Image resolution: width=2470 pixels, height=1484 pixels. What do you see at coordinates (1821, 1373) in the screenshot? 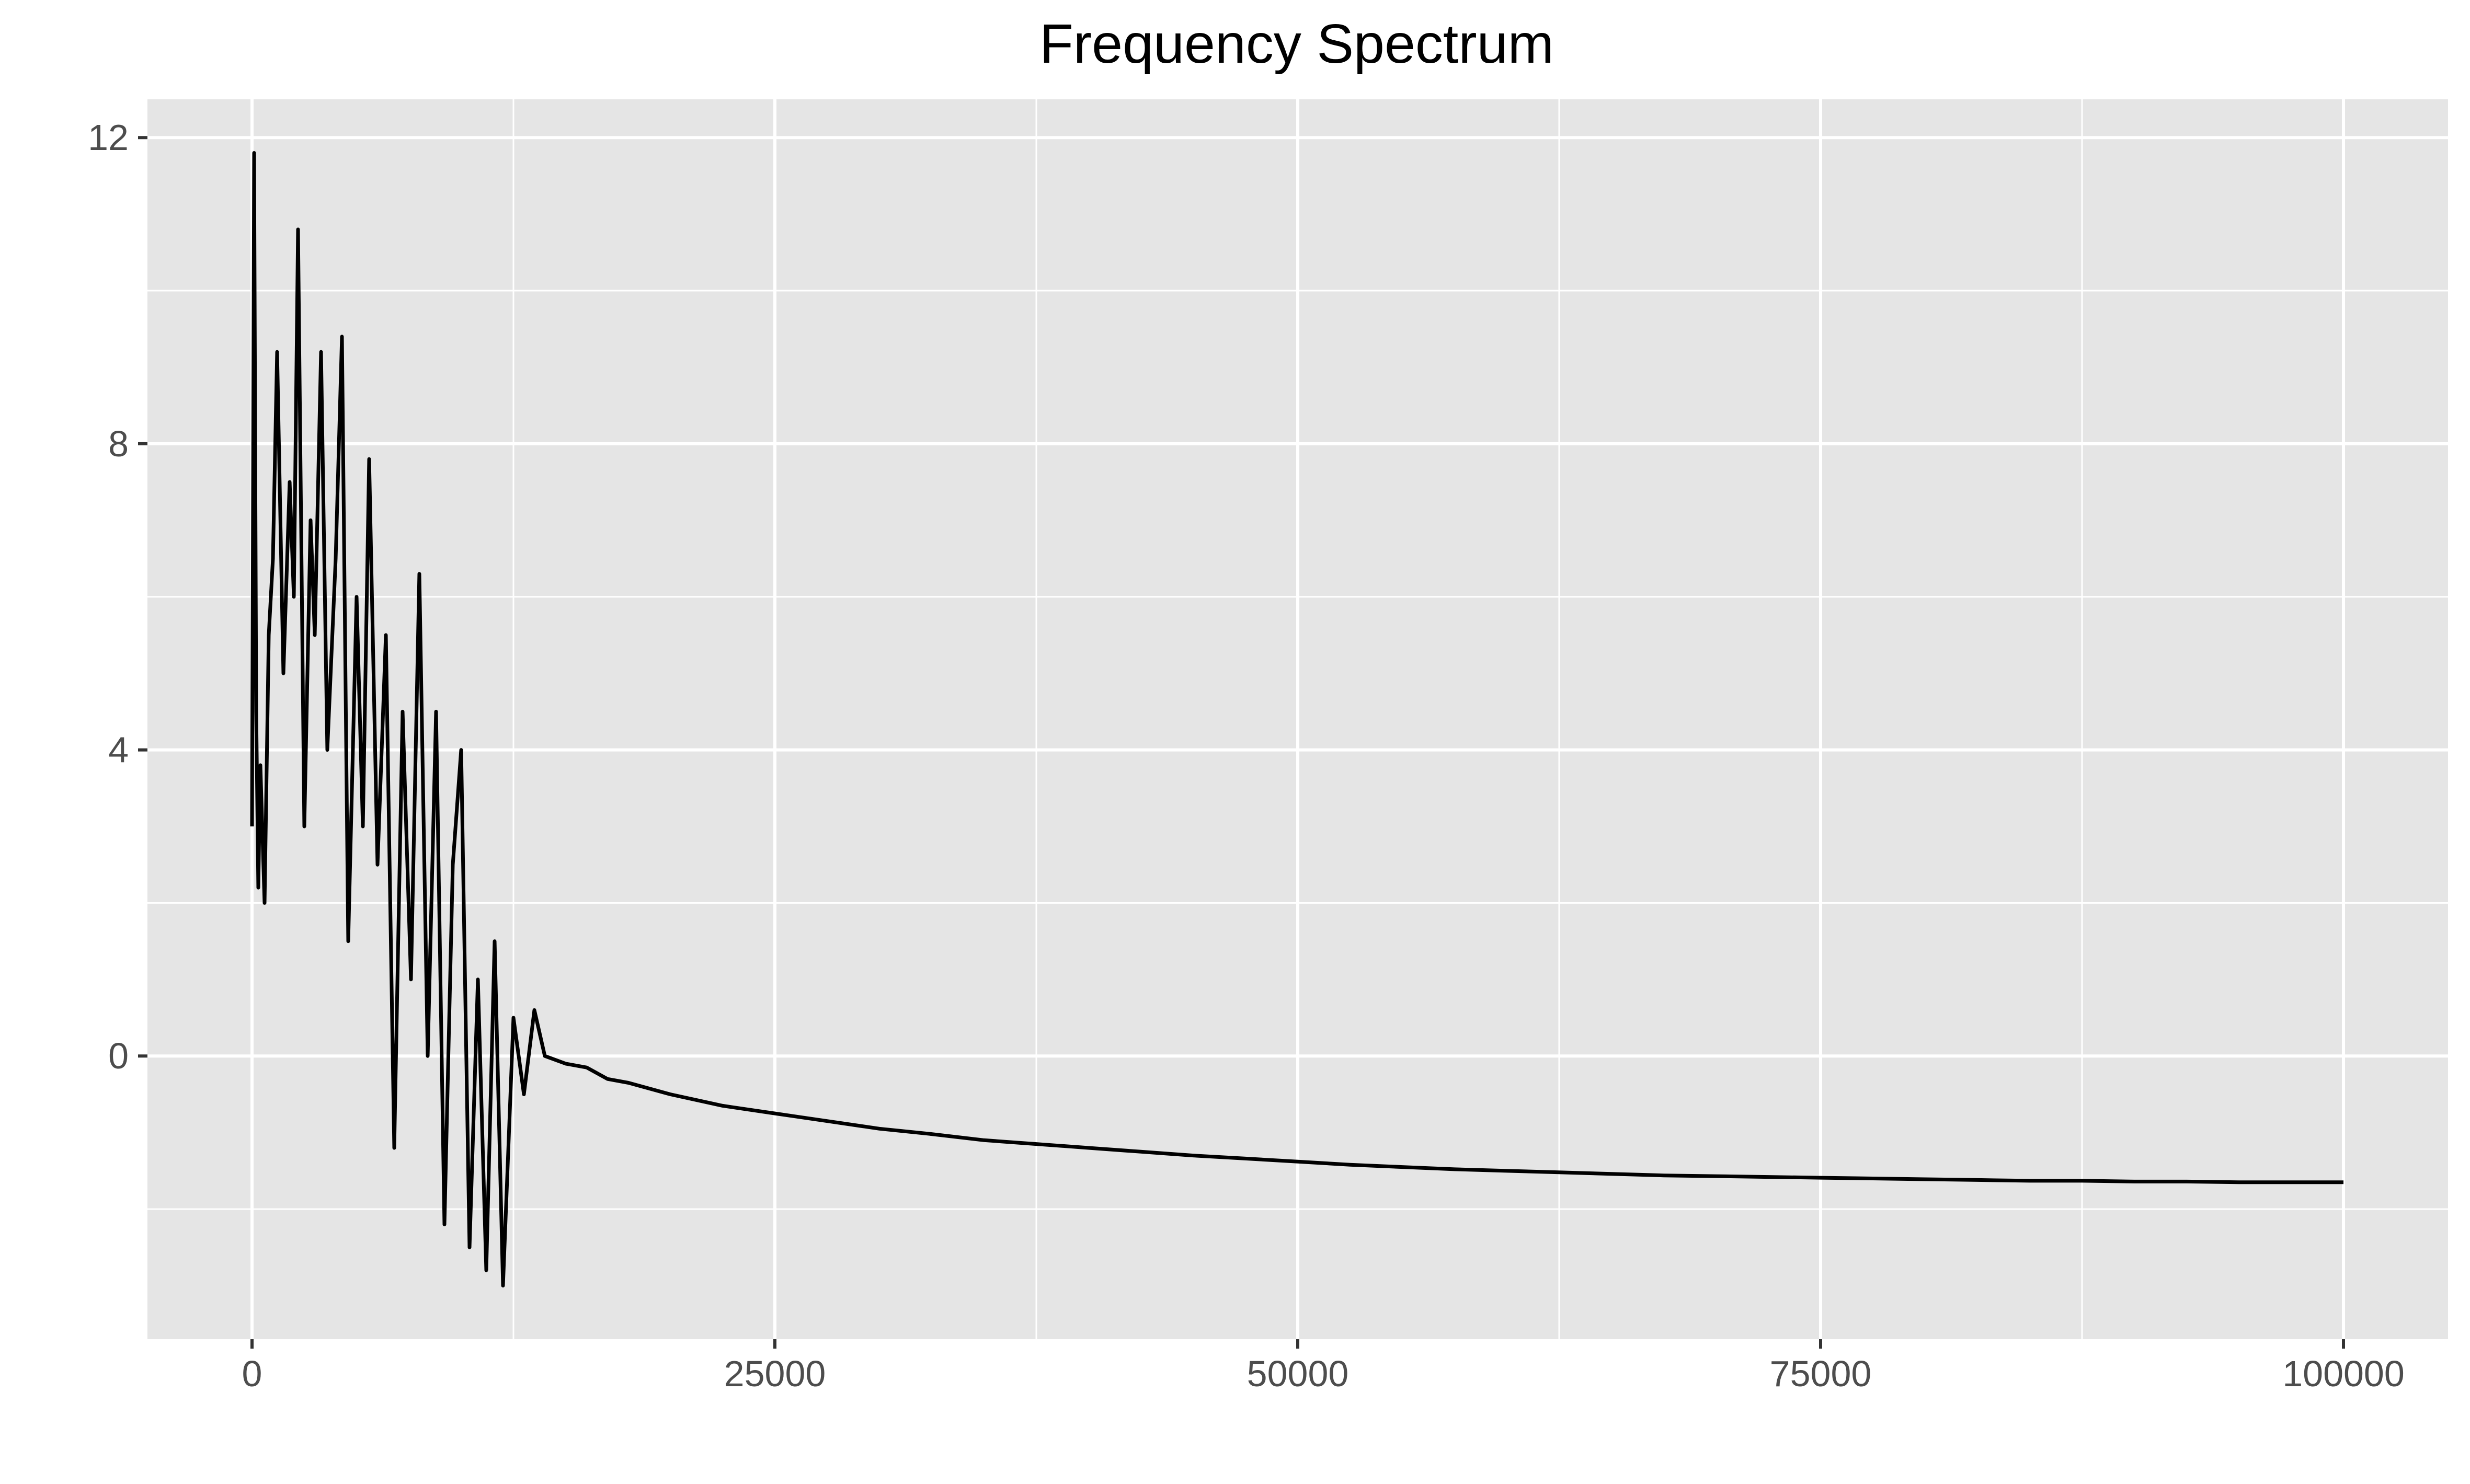
I see `x-tick-label: 75000` at bounding box center [1821, 1373].